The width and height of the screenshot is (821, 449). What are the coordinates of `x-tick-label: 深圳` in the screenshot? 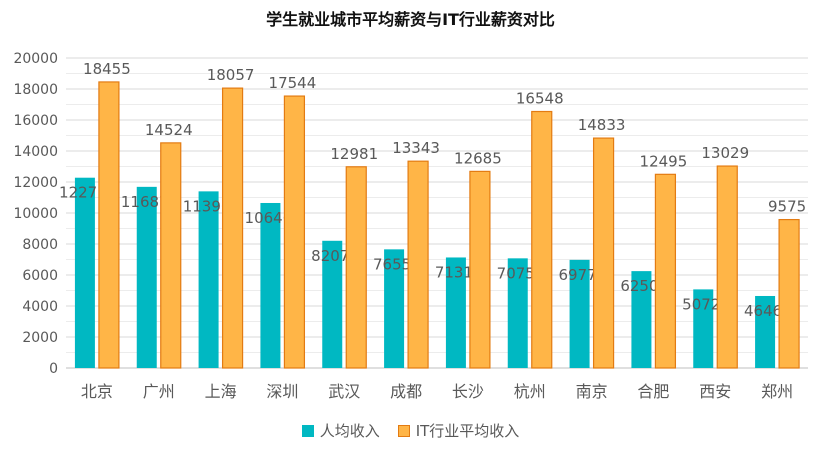 It's located at (282, 391).